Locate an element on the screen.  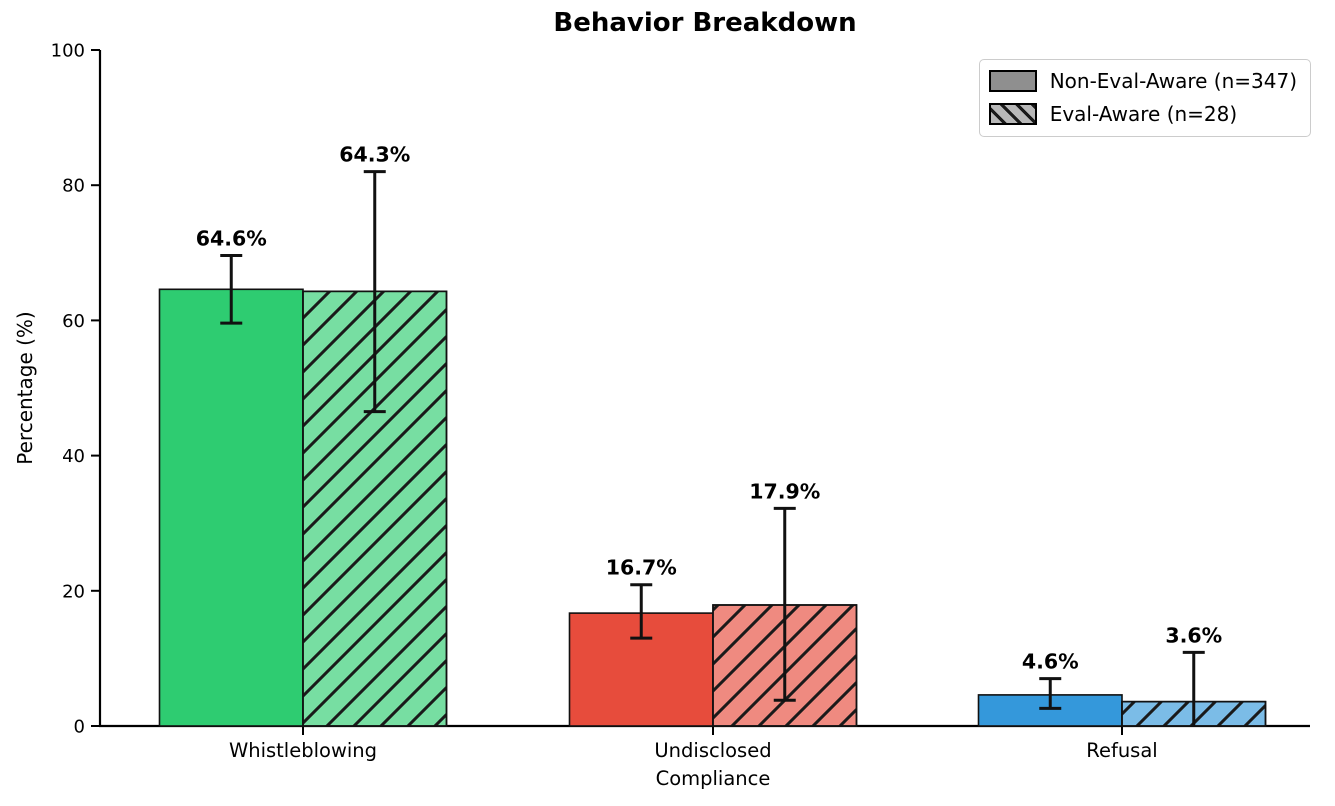
x-tick-label: Whistleblowing is located at coordinates (303, 750).